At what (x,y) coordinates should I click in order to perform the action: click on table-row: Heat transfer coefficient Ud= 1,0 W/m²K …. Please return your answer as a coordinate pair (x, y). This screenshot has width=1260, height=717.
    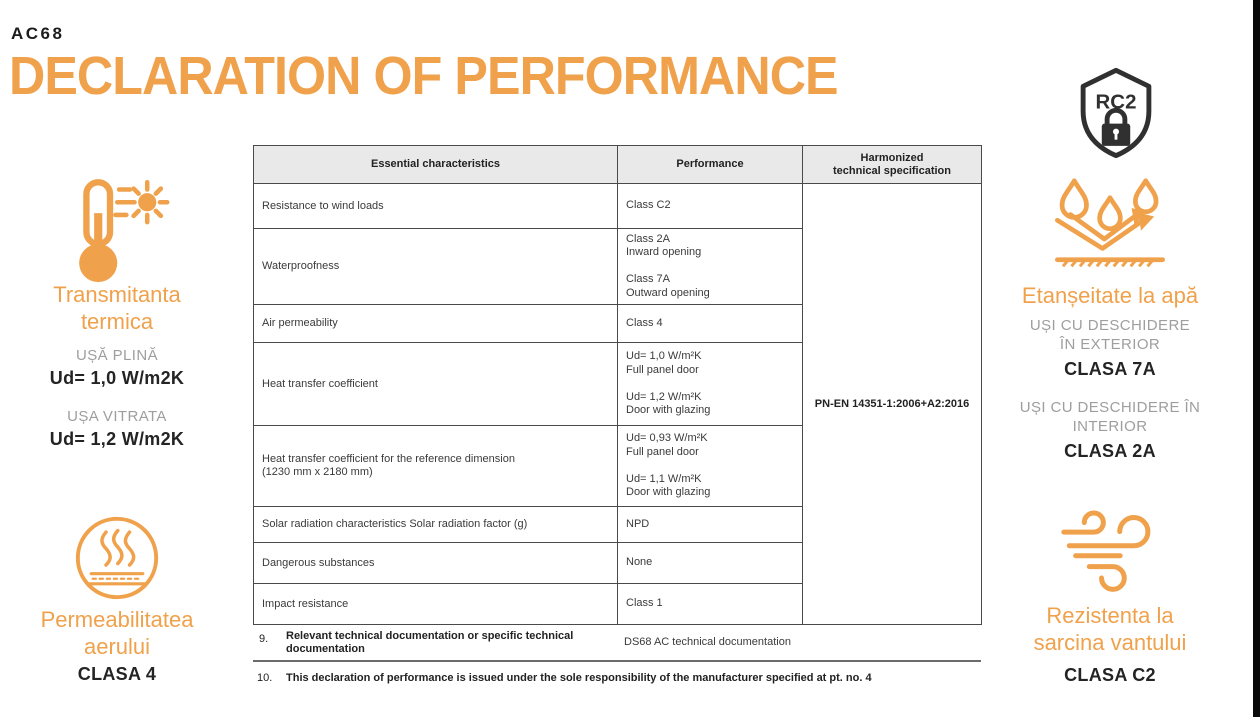
    Looking at the image, I should click on (617, 384).